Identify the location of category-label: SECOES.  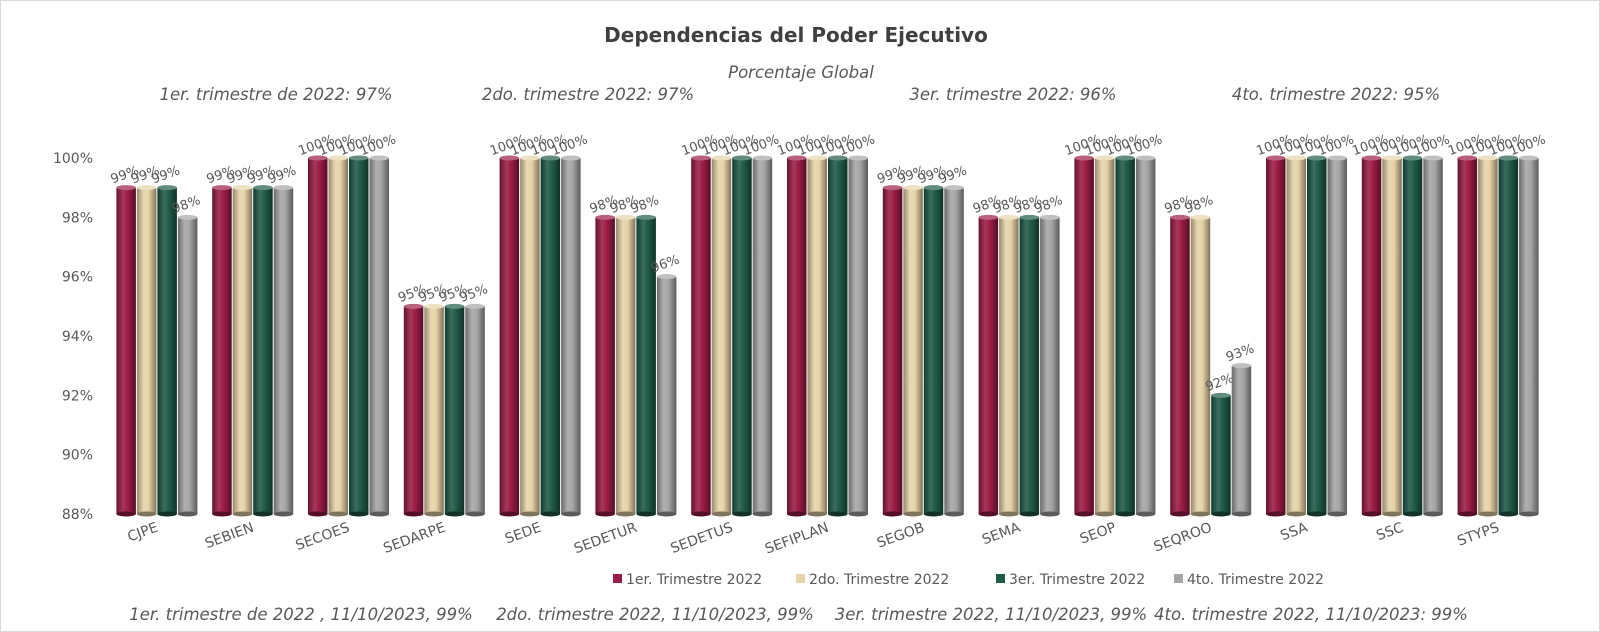
(323, 537).